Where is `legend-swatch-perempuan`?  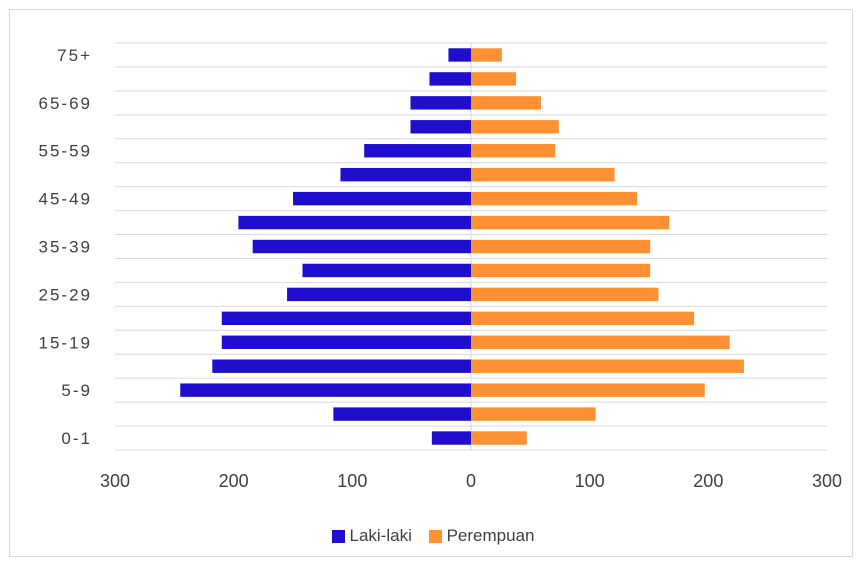
legend-swatch-perempuan is located at coordinates (435, 536).